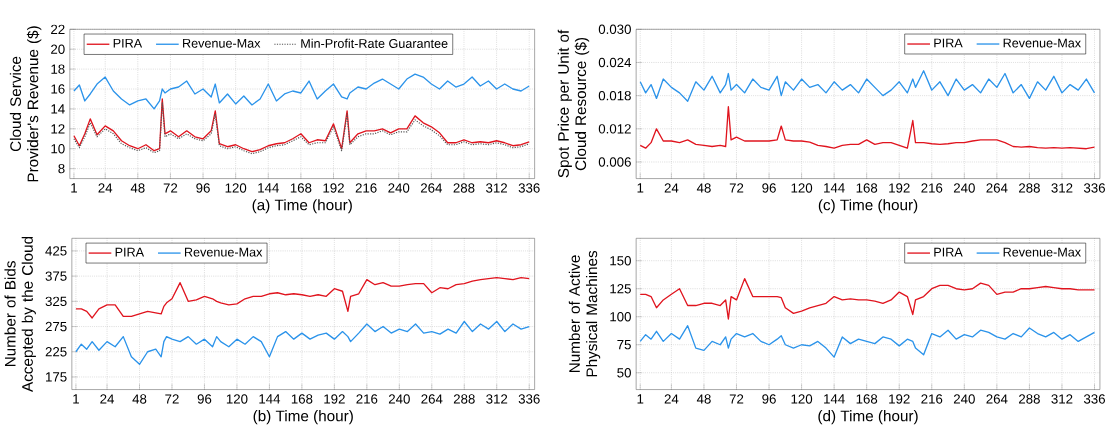 The height and width of the screenshot is (433, 1110). I want to click on y-tick-label: 50, so click(624, 372).